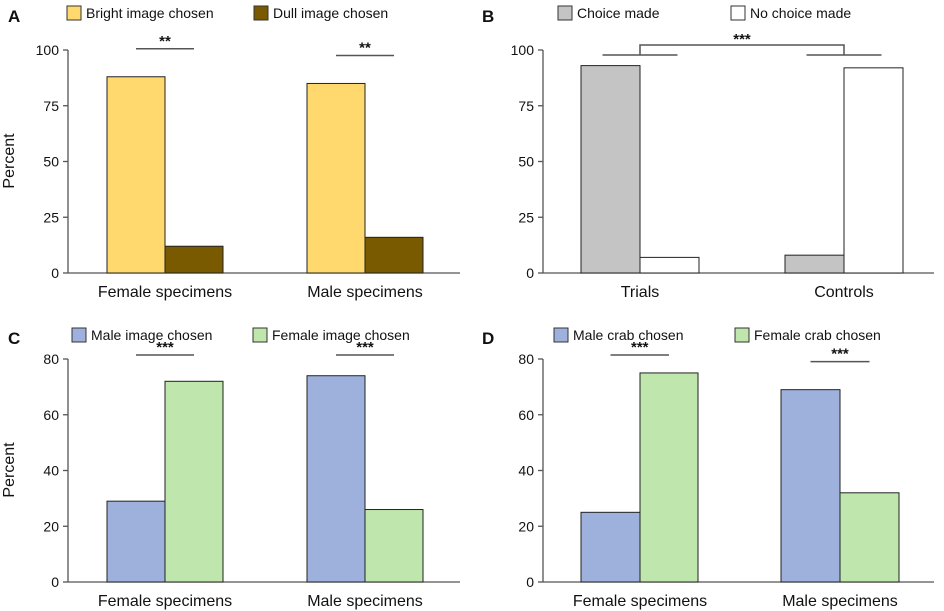 This screenshot has width=944, height=611. I want to click on legend-label: Bright image chosen, so click(150, 13).